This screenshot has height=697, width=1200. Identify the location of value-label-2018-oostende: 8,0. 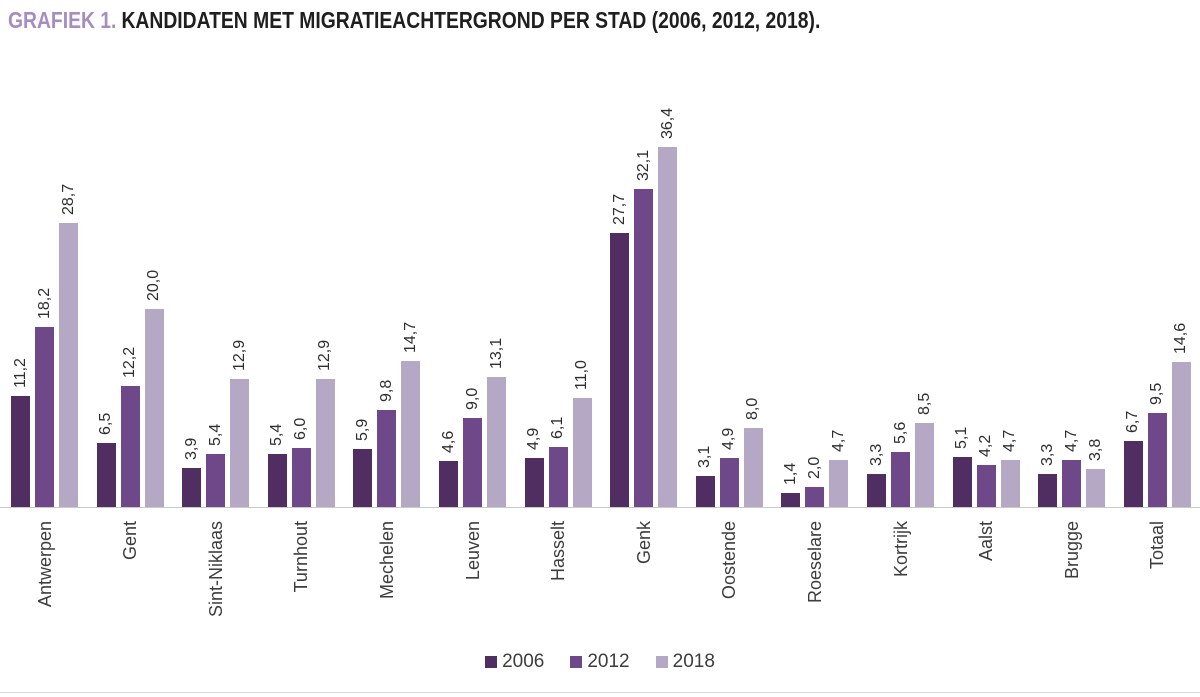
(753, 408).